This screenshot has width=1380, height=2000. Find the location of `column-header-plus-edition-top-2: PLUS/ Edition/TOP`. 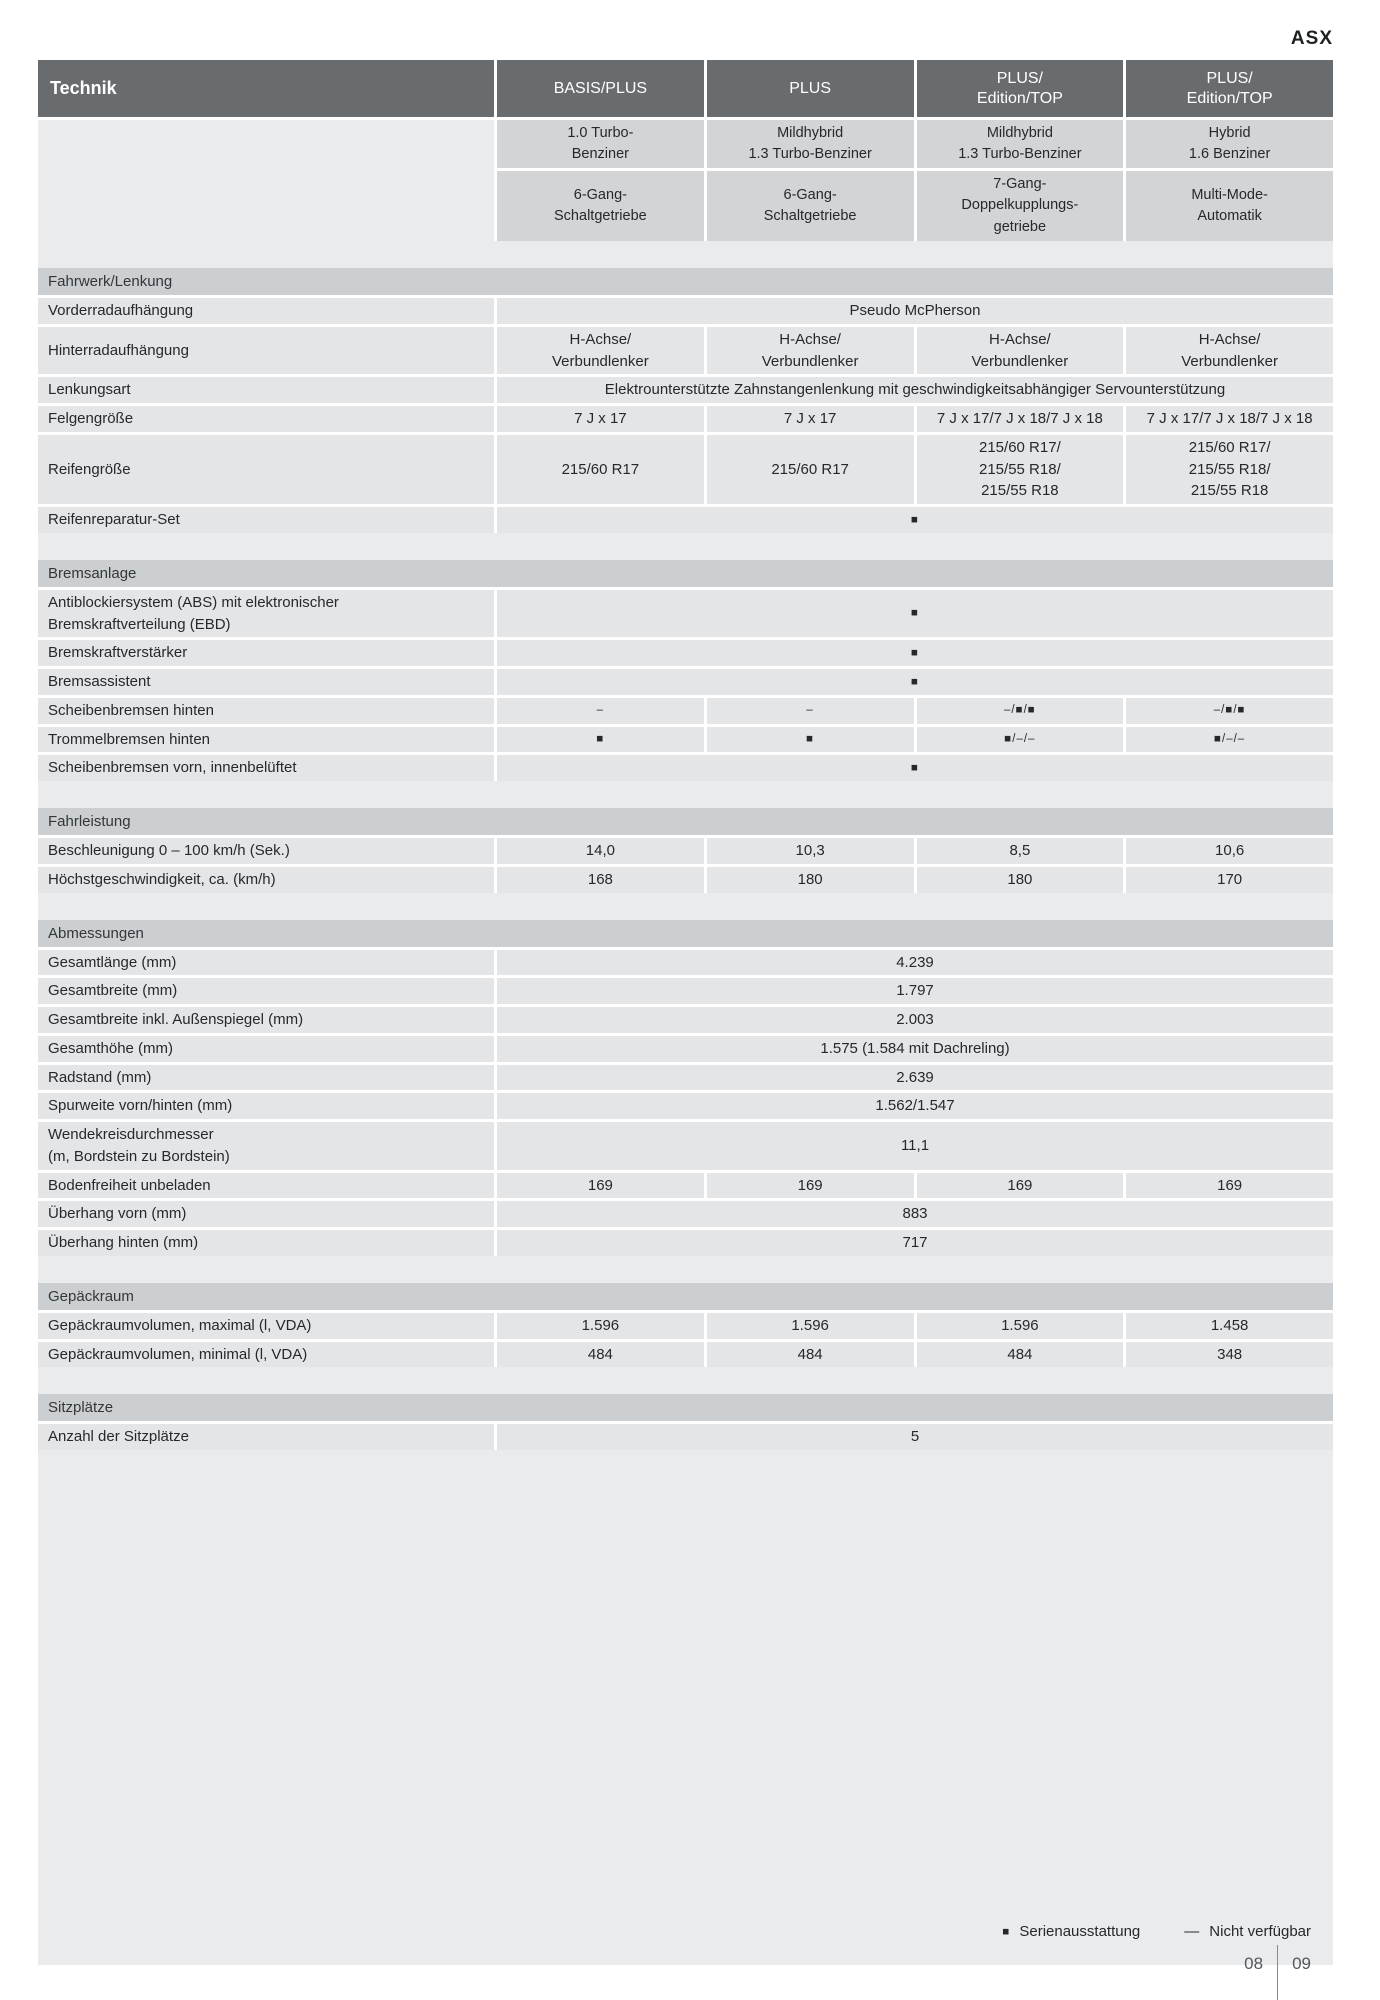

column-header-plus-edition-top-2: PLUS/ Edition/TOP is located at coordinates (1229, 88).